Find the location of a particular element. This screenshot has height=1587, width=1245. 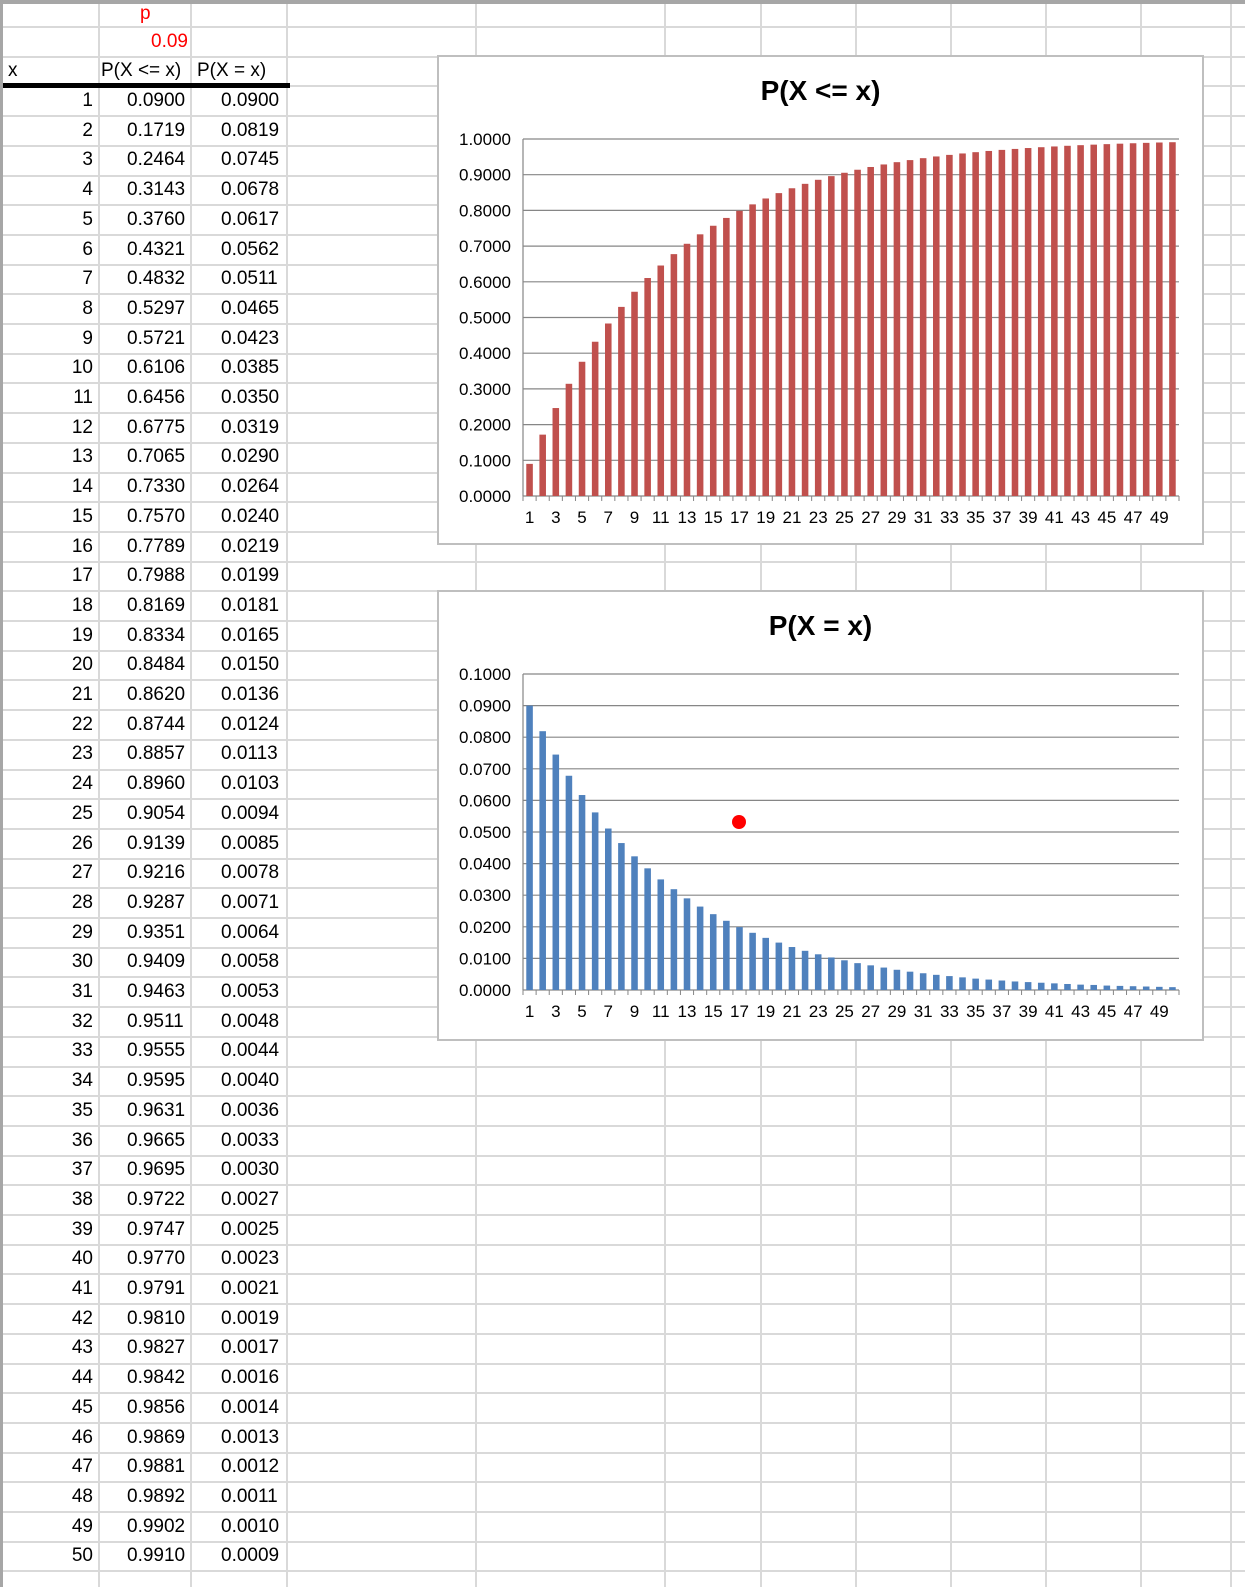

cdf-value-cell: 0.8620 is located at coordinates (156, 694).